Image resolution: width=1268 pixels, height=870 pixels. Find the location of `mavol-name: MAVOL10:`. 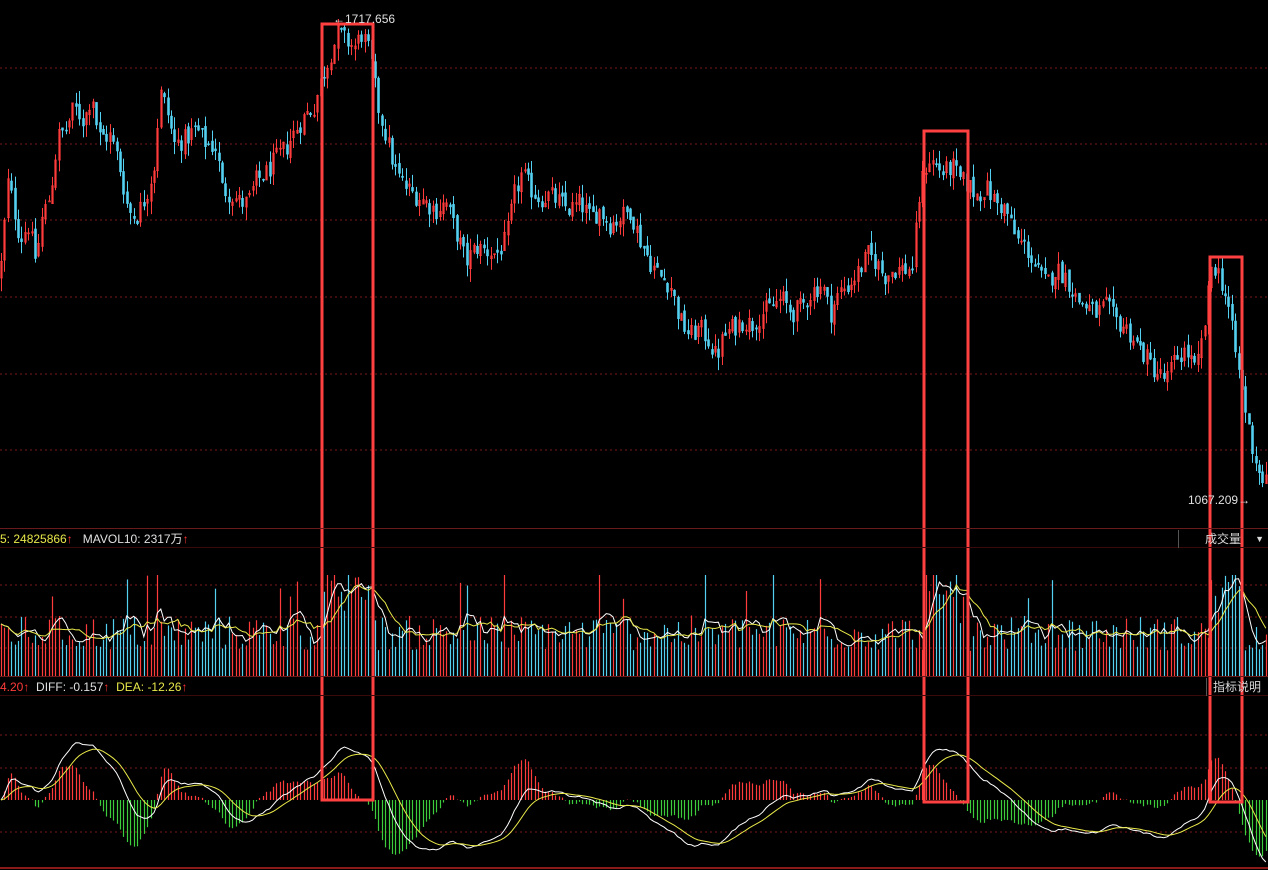

mavol-name: MAVOL10: is located at coordinates (111, 539).